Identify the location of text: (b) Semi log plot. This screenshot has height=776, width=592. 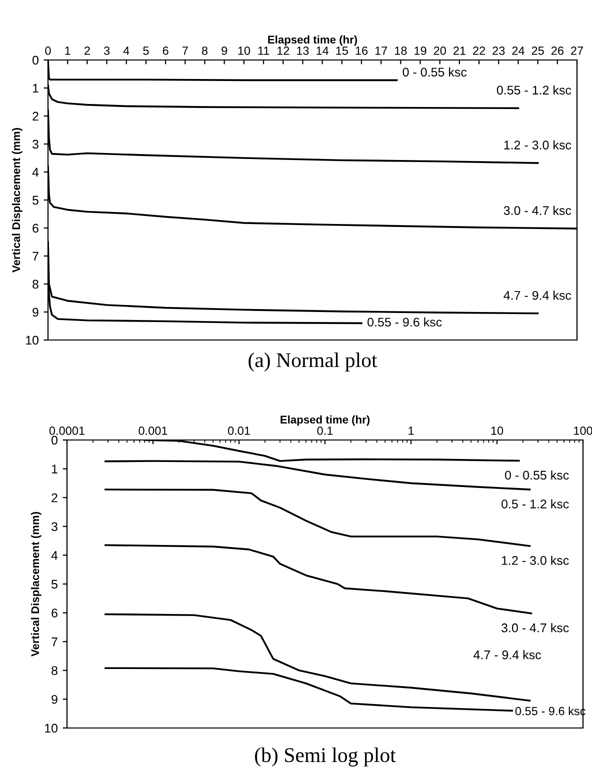
(325, 757).